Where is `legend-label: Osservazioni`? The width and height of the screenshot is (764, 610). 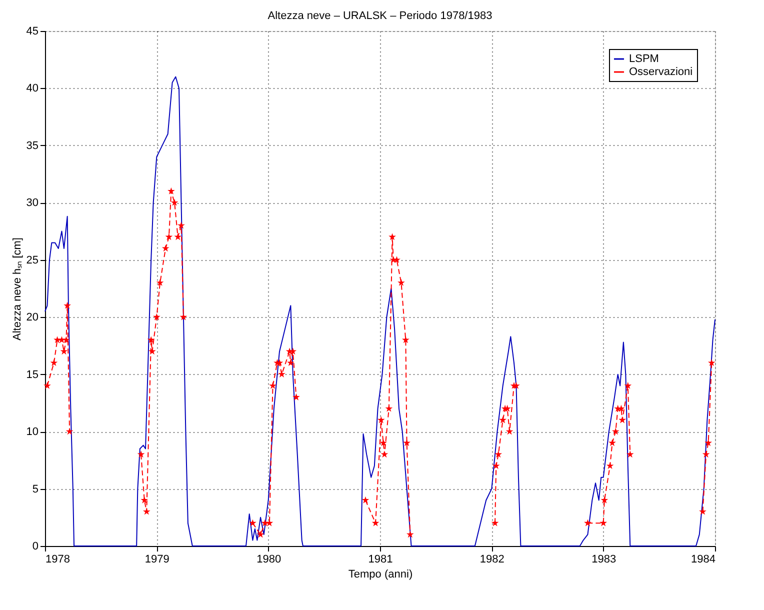
legend-label: Osservazioni is located at coordinates (661, 72).